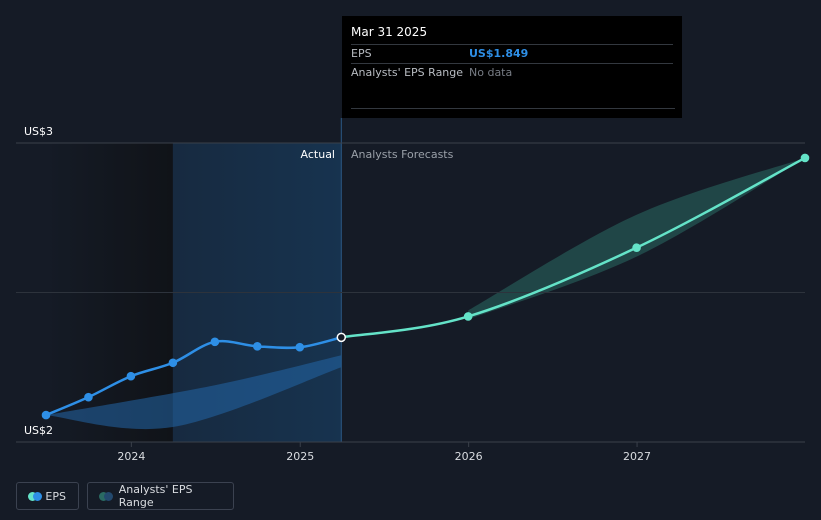 The width and height of the screenshot is (821, 520). Describe the element at coordinates (35, 496) in the screenshot. I see `eps-swatch-icon` at that location.